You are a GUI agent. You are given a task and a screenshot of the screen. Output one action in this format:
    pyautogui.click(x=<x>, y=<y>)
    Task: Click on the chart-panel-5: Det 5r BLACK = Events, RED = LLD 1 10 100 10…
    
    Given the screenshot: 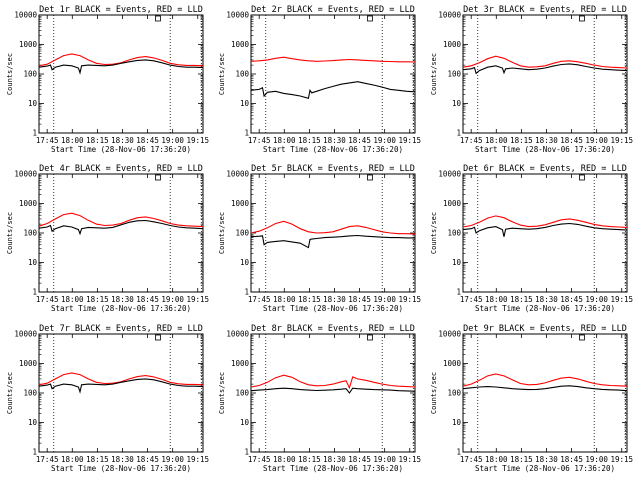 What is the action you would take?
    pyautogui.click(x=319, y=238)
    